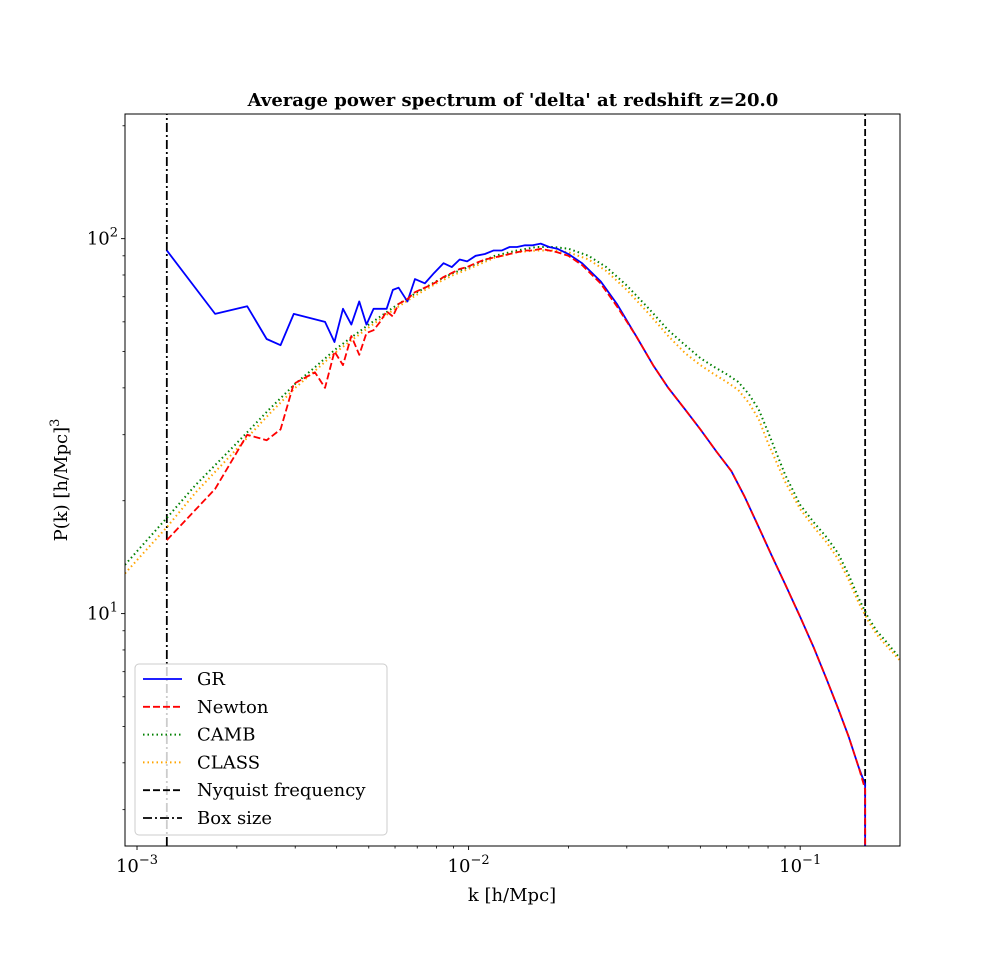 The height and width of the screenshot is (955, 1000). I want to click on y-axis-label-exponent: 3, so click(55, 423).